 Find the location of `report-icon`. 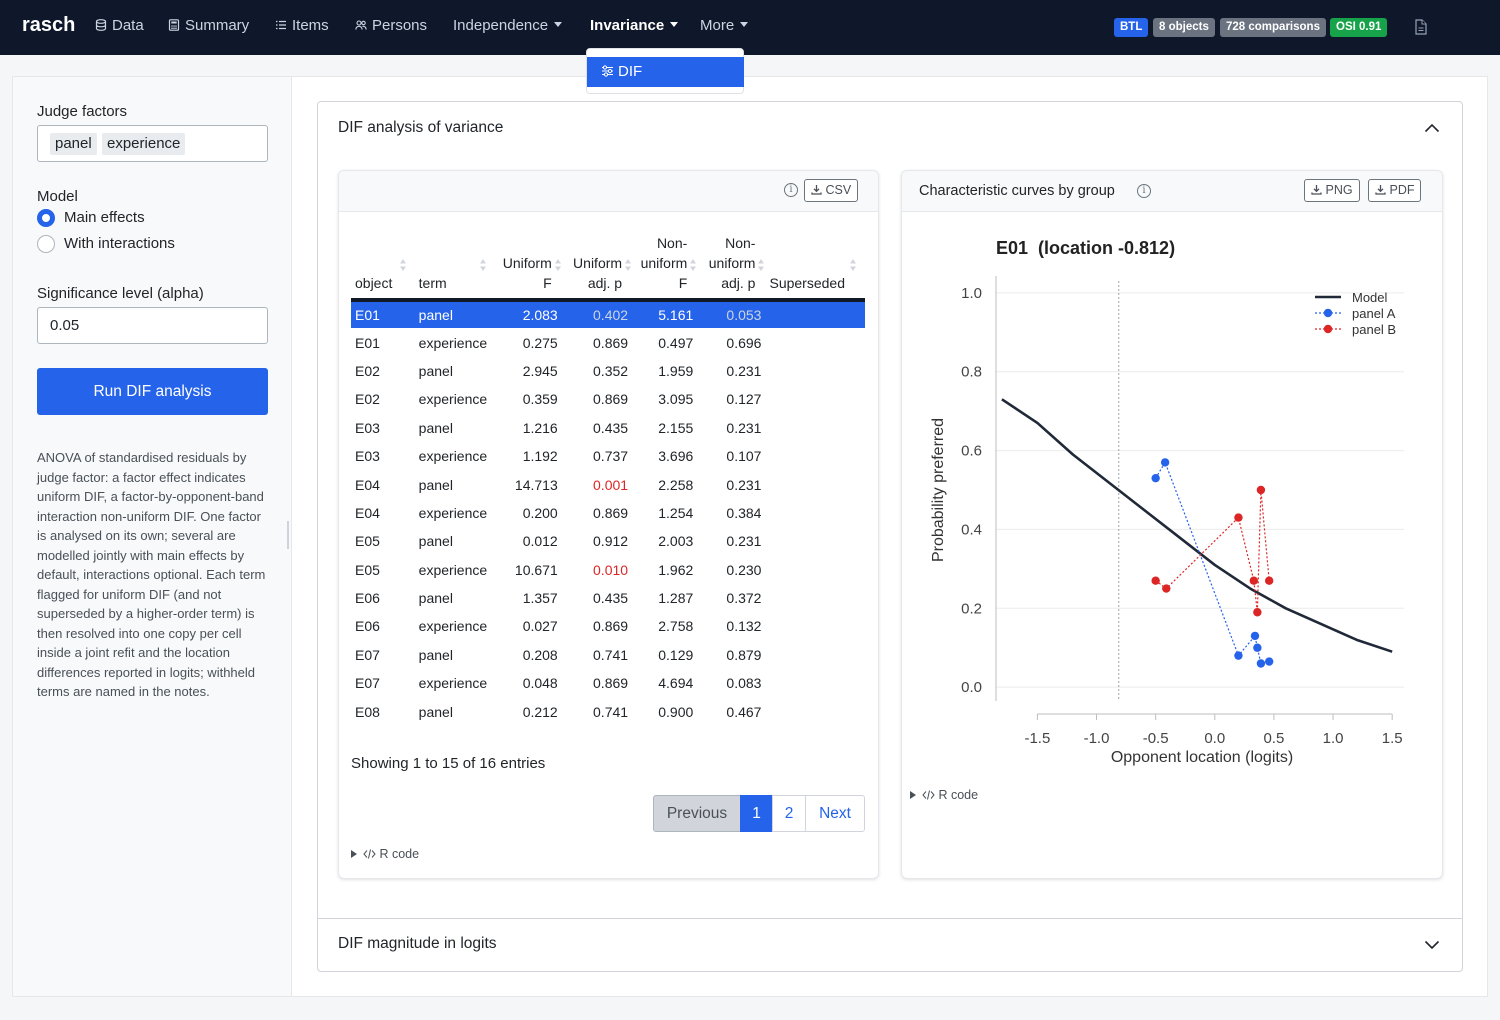

report-icon is located at coordinates (1421, 27).